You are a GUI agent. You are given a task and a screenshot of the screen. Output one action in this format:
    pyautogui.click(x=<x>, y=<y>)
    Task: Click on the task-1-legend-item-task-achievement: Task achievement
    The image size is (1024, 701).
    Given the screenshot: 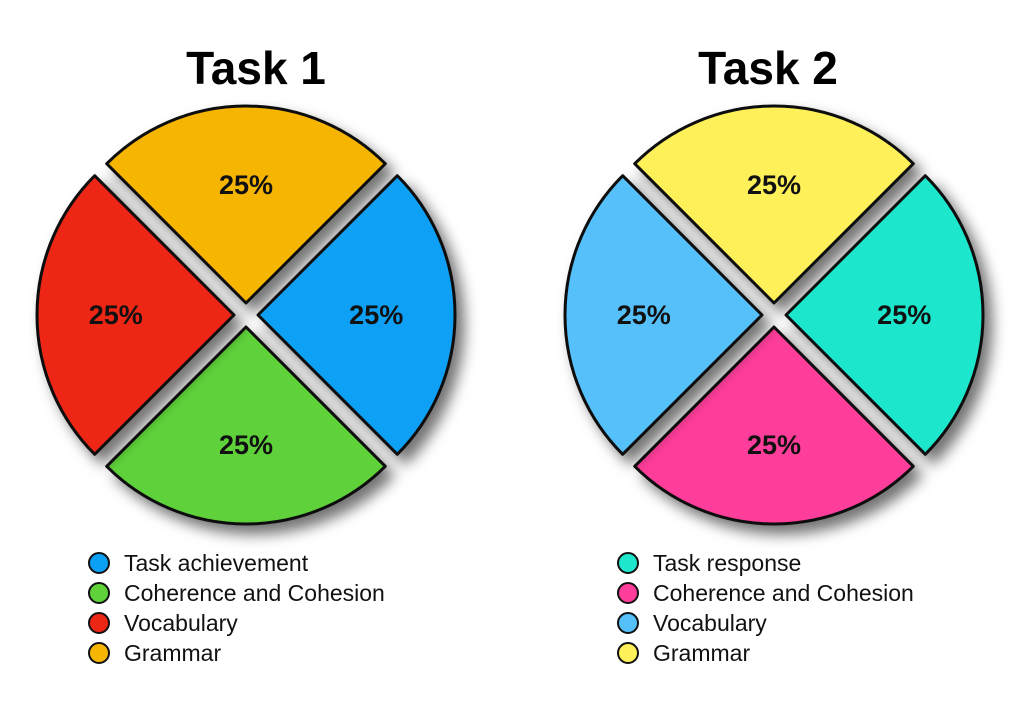 What is the action you would take?
    pyautogui.click(x=236, y=563)
    